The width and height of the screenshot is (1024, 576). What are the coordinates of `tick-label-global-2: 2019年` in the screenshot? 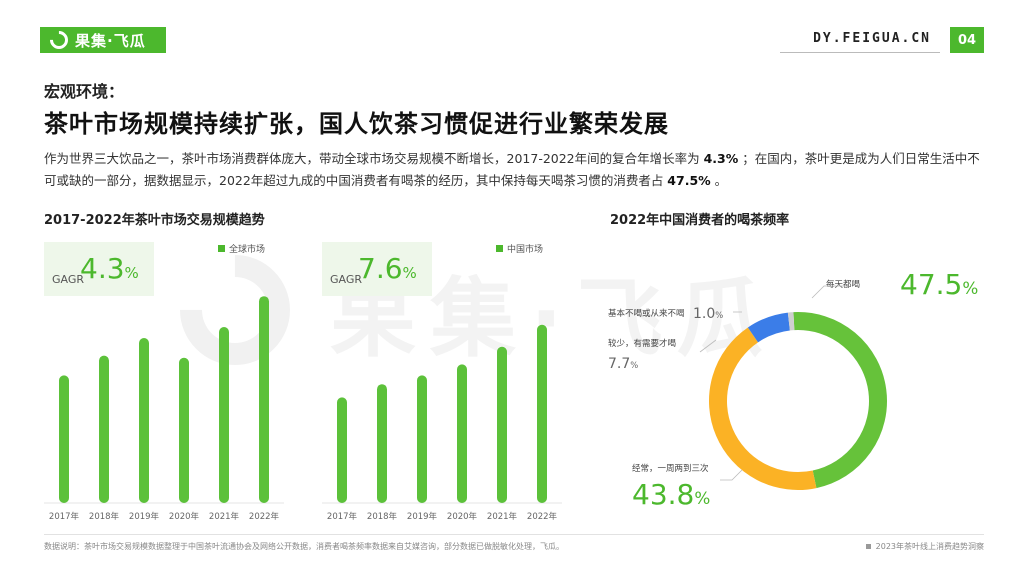 It's located at (144, 516).